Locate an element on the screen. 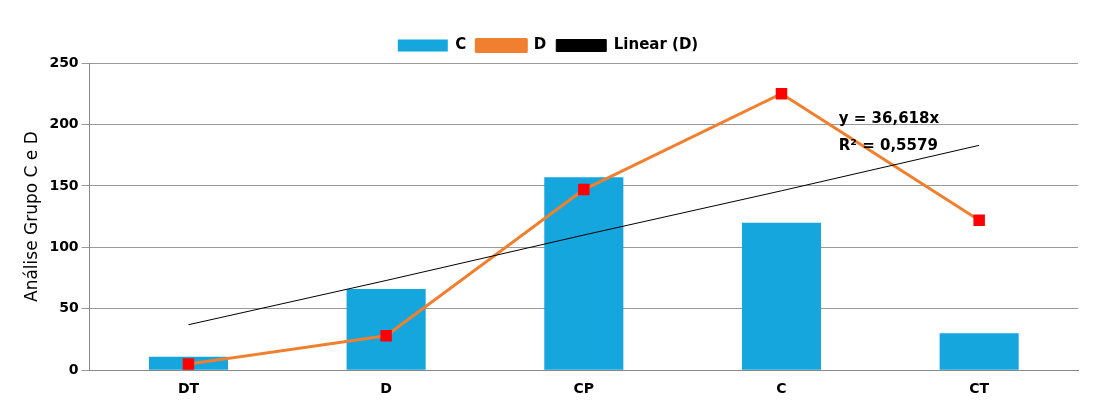  y-tick-label: 100 is located at coordinates (64, 245).